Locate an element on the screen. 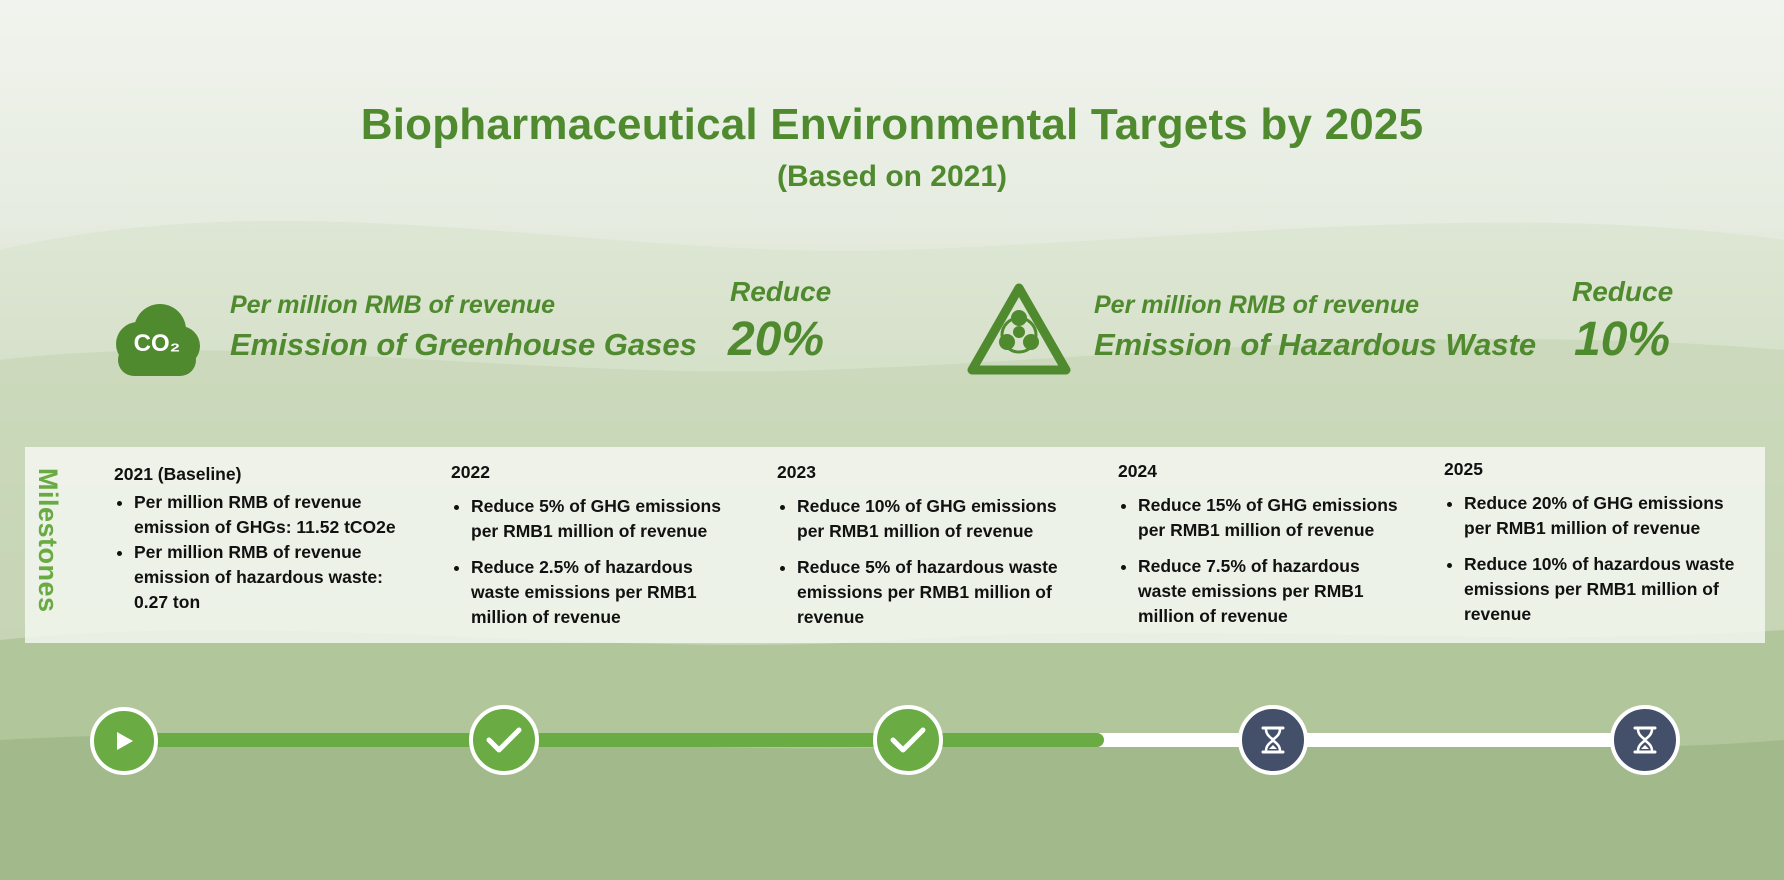 Image resolution: width=1784 pixels, height=880 pixels. milestones-label: Milestones is located at coordinates (48, 540).